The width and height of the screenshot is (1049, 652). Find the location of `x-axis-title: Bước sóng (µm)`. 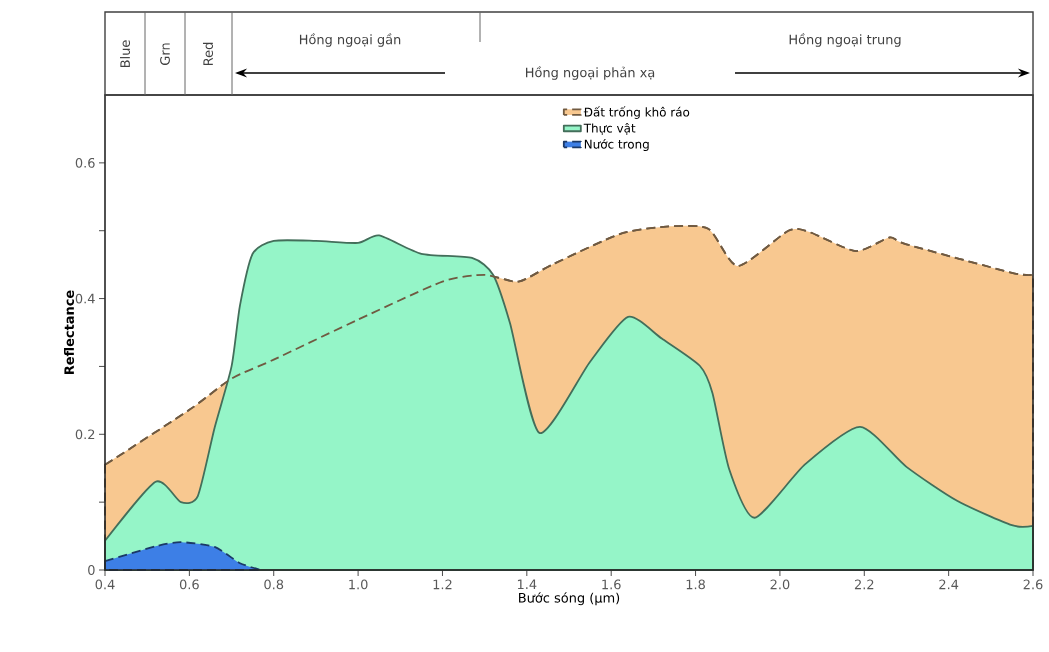

x-axis-title: Bước sóng (µm) is located at coordinates (569, 599).